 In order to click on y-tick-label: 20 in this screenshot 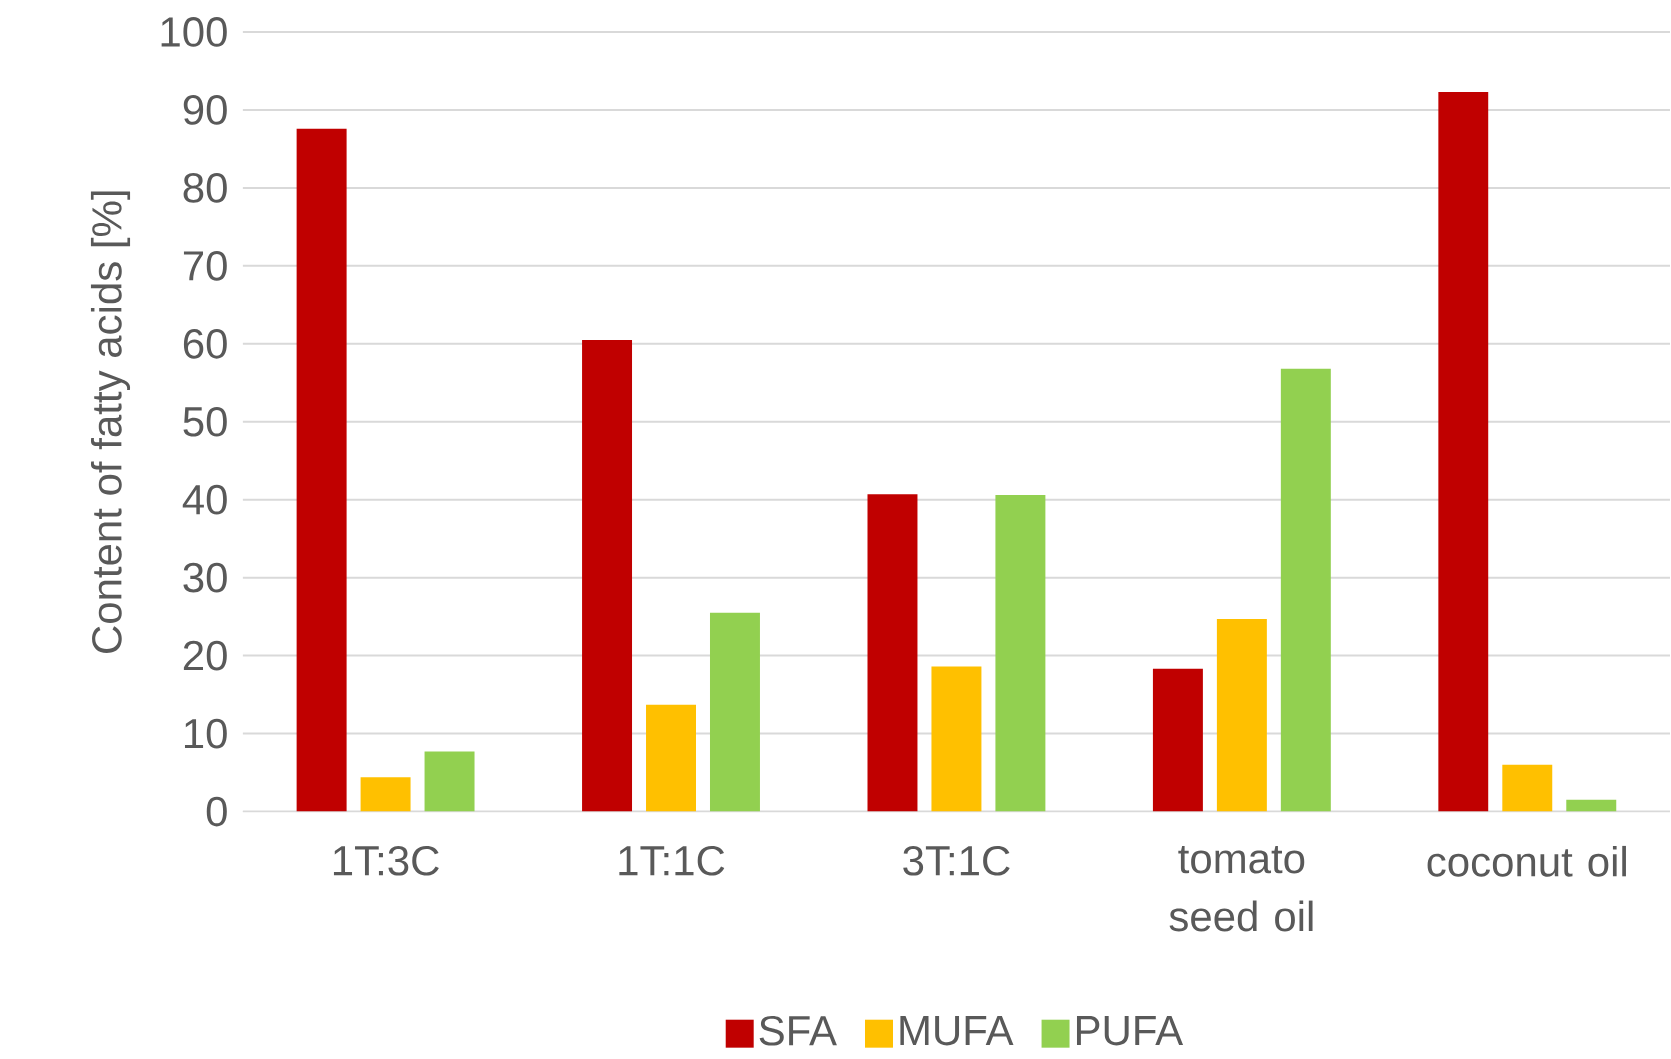, I will do `click(205, 655)`.